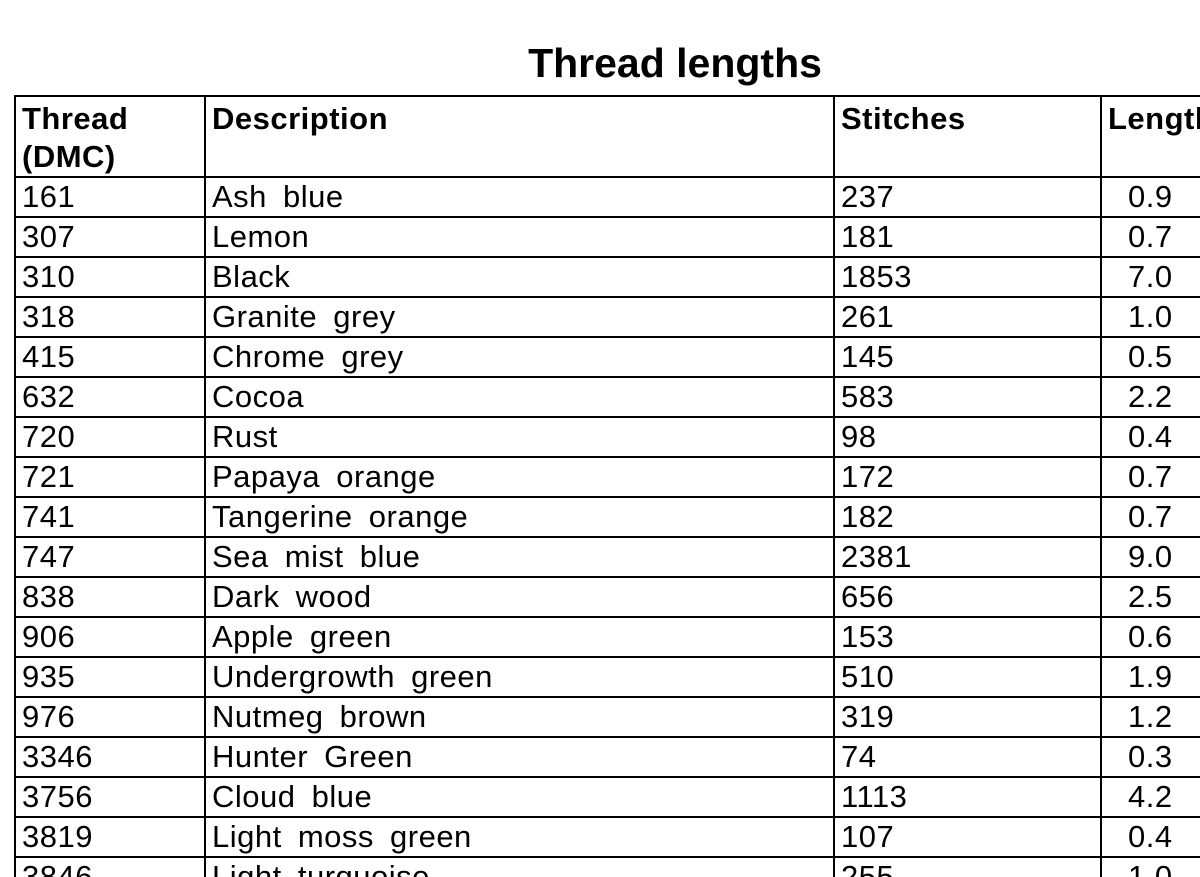 The height and width of the screenshot is (877, 1200). What do you see at coordinates (519, 866) in the screenshot?
I see `description-cell: Light turquoise` at bounding box center [519, 866].